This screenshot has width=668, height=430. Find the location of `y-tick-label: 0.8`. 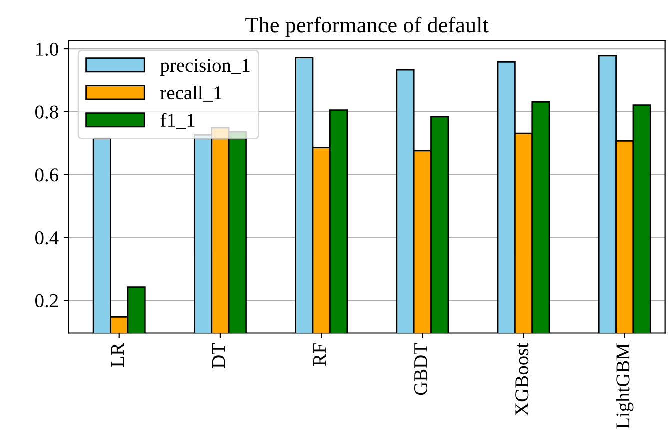

y-tick-label: 0.8 is located at coordinates (47, 112).